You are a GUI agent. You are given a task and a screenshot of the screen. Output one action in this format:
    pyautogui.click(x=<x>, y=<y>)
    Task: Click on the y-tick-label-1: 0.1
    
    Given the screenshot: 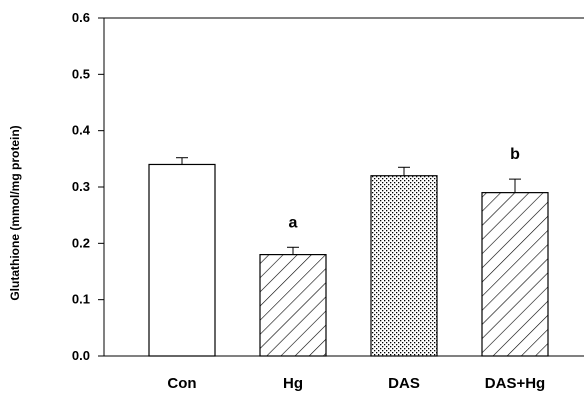 What is the action you would take?
    pyautogui.click(x=81, y=299)
    